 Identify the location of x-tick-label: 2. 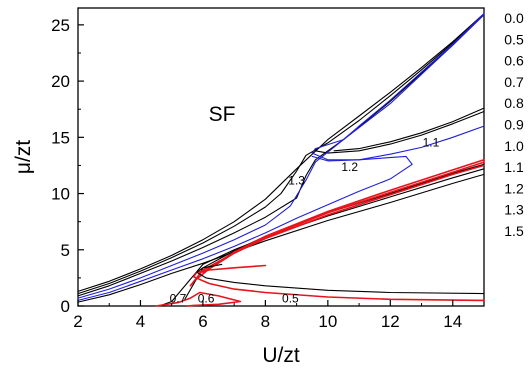
(77, 321).